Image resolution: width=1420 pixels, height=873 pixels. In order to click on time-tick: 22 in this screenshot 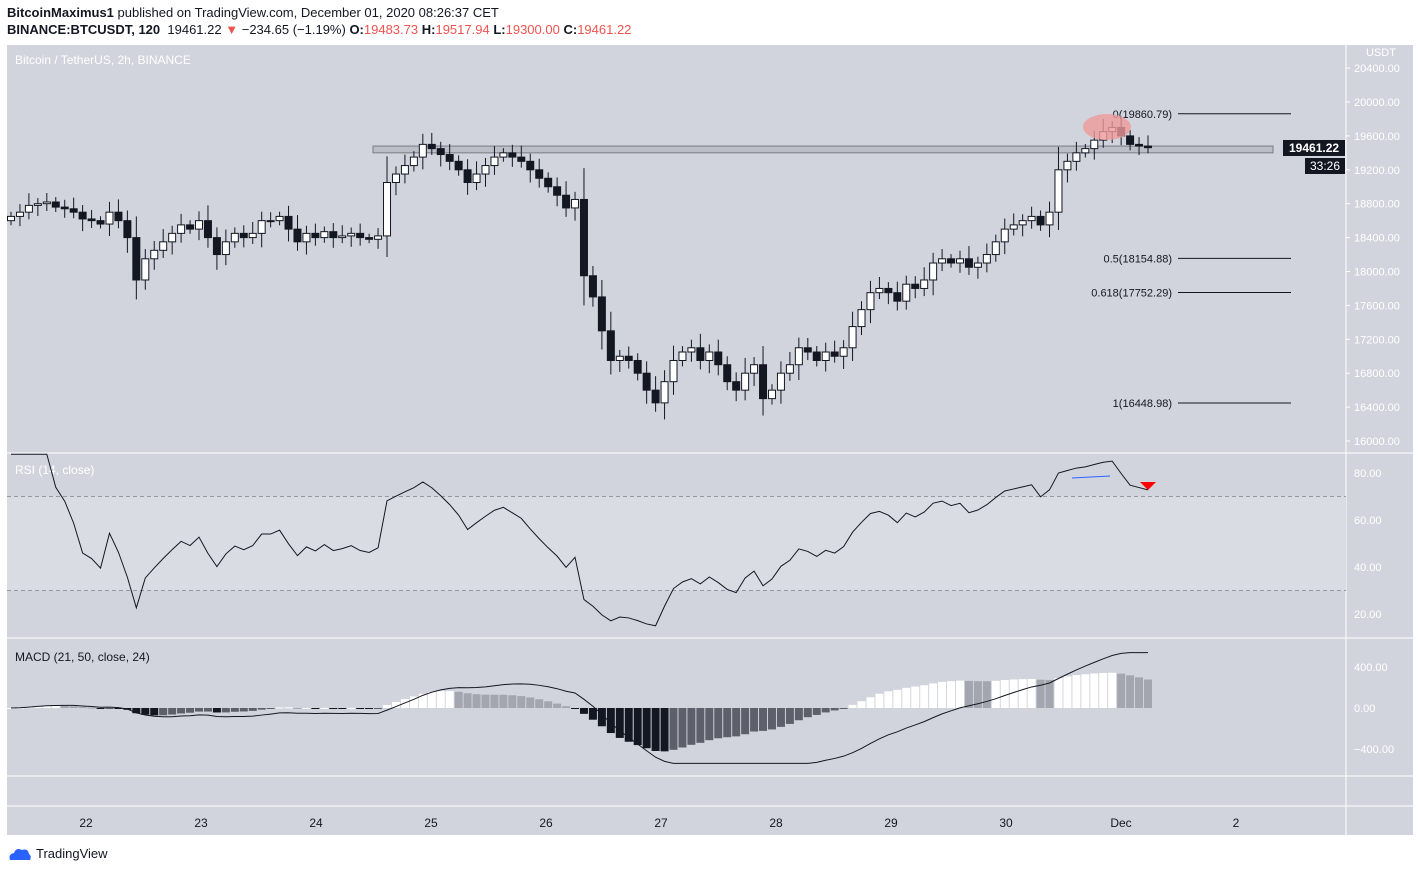, I will do `click(86, 823)`.